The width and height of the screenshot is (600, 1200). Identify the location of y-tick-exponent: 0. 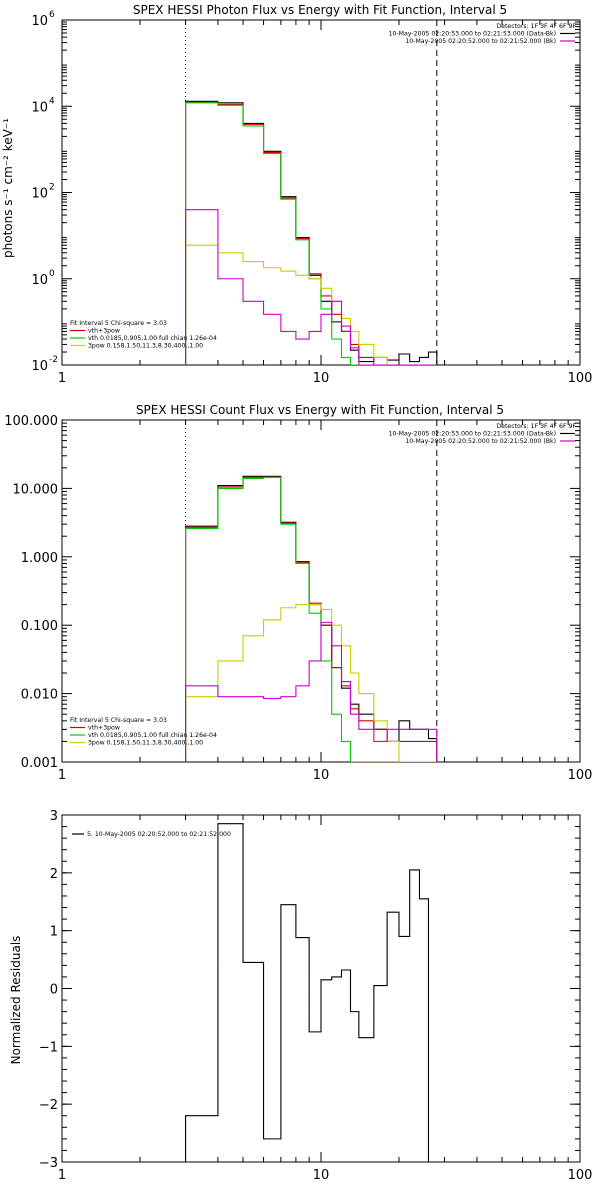
(52, 274).